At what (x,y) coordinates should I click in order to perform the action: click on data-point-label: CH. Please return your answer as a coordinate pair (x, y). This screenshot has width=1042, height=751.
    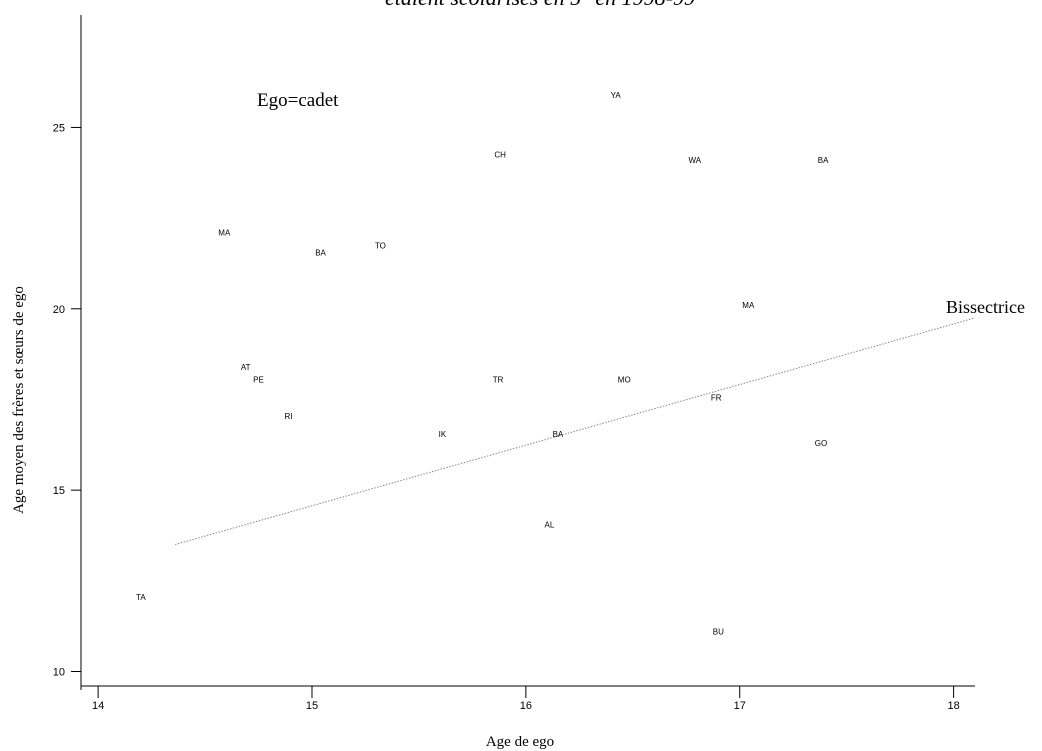
    Looking at the image, I should click on (500, 155).